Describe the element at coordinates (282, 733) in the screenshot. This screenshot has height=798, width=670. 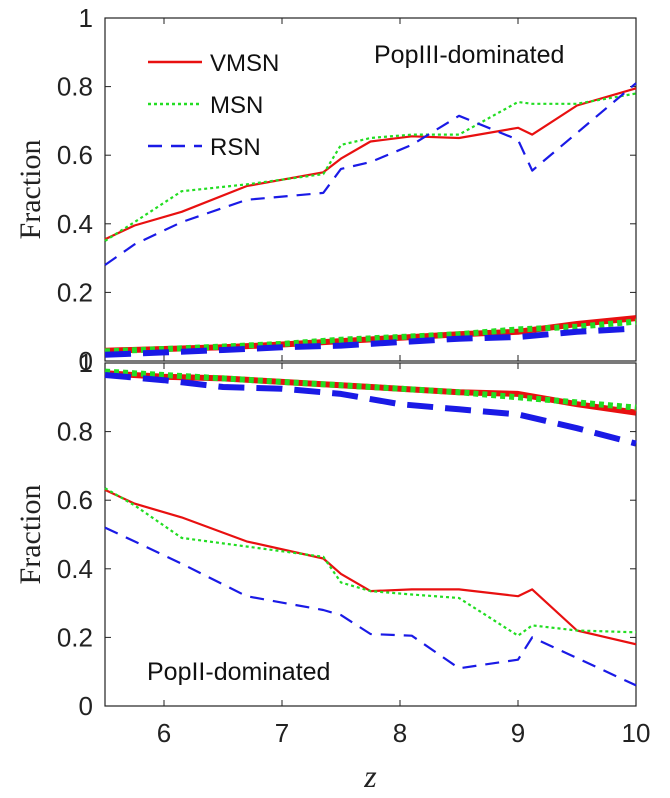
I see `x-tick-label: 7` at that location.